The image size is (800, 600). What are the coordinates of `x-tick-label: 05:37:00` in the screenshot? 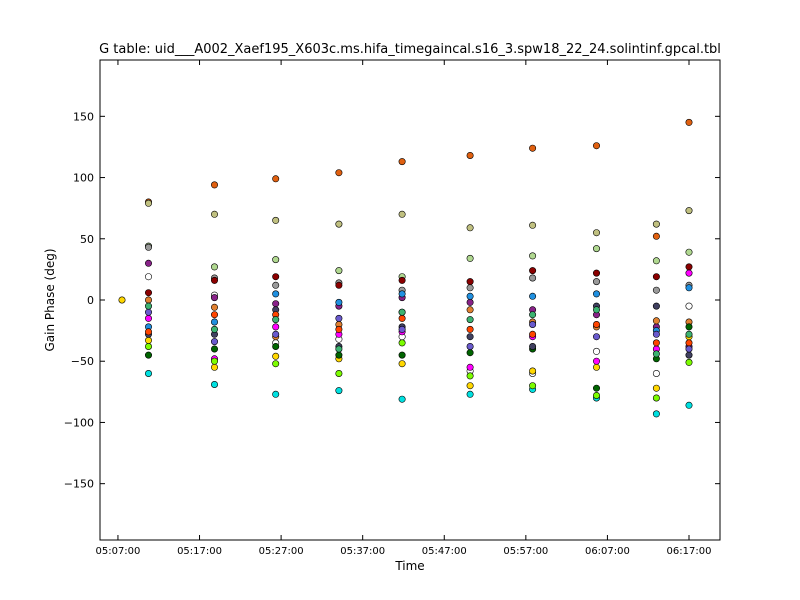 It's located at (362, 551).